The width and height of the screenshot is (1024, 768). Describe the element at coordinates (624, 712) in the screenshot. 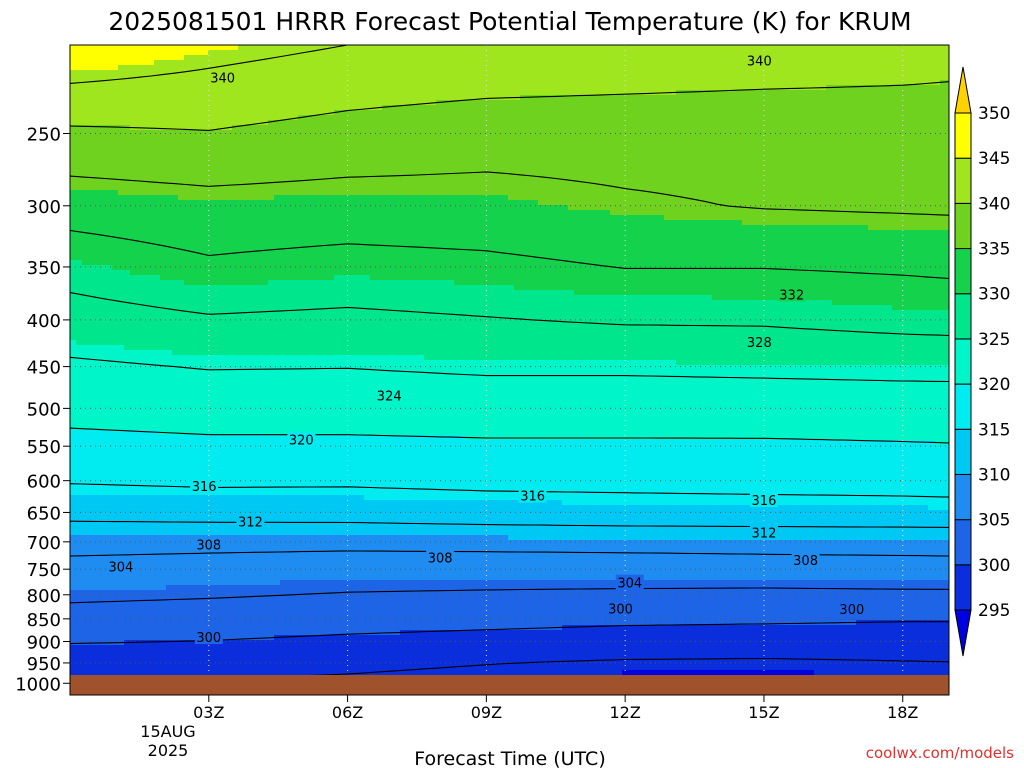

I see `x-tick-label: 12Z` at that location.